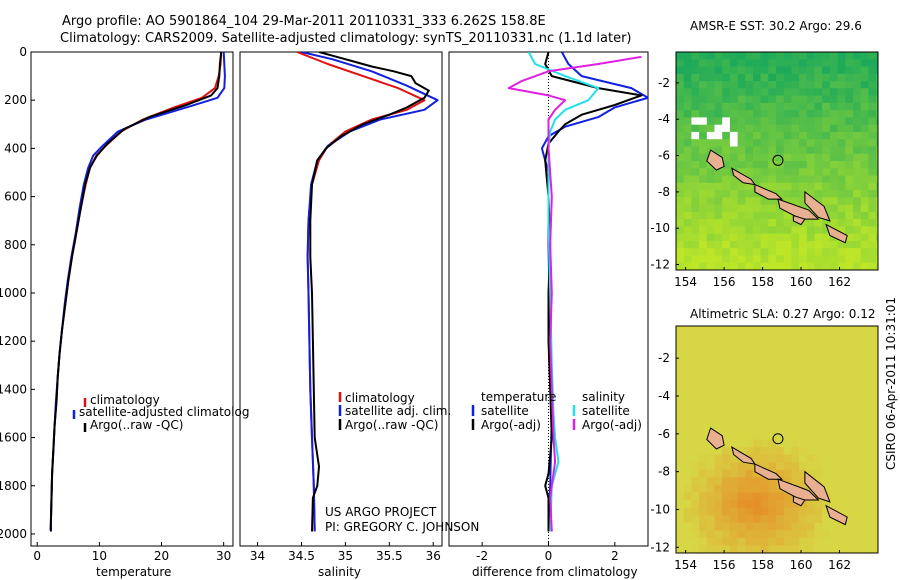 This screenshot has height=580, width=900. Describe the element at coordinates (164, 412) in the screenshot. I see `legend-label-satellite: satellite-adjusted climatolog` at that location.